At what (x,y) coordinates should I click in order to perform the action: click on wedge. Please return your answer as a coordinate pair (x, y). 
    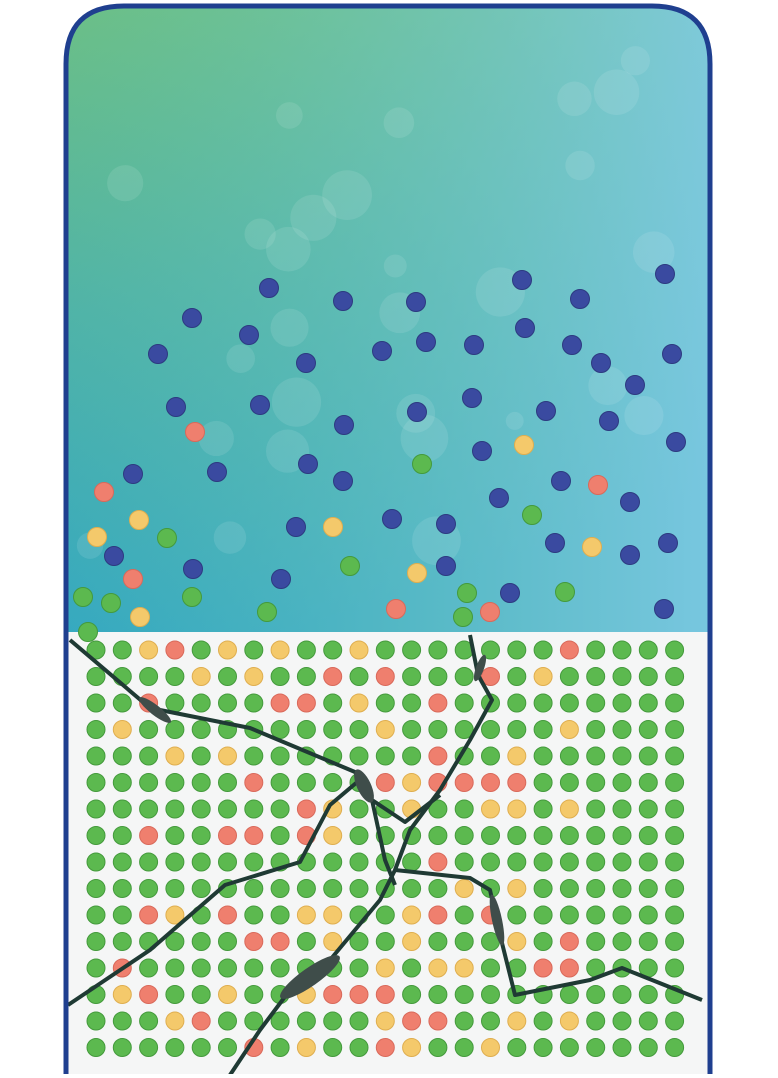
    Looking at the image, I should click on (480, 668).